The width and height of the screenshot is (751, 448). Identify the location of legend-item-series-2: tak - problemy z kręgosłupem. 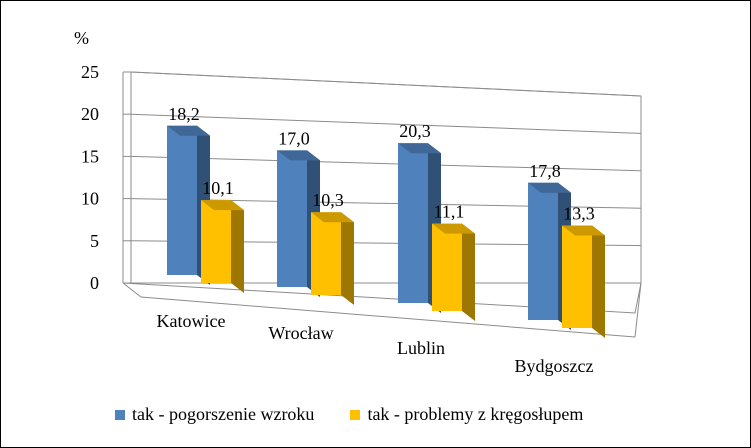
(466, 414).